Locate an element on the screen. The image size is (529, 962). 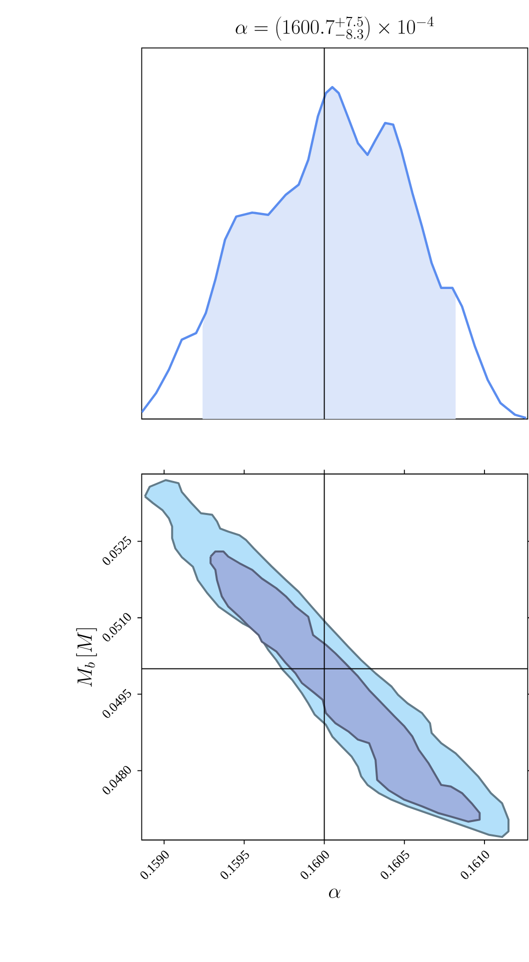
x-axis-title: $\alpha$ is located at coordinates (334, 893).